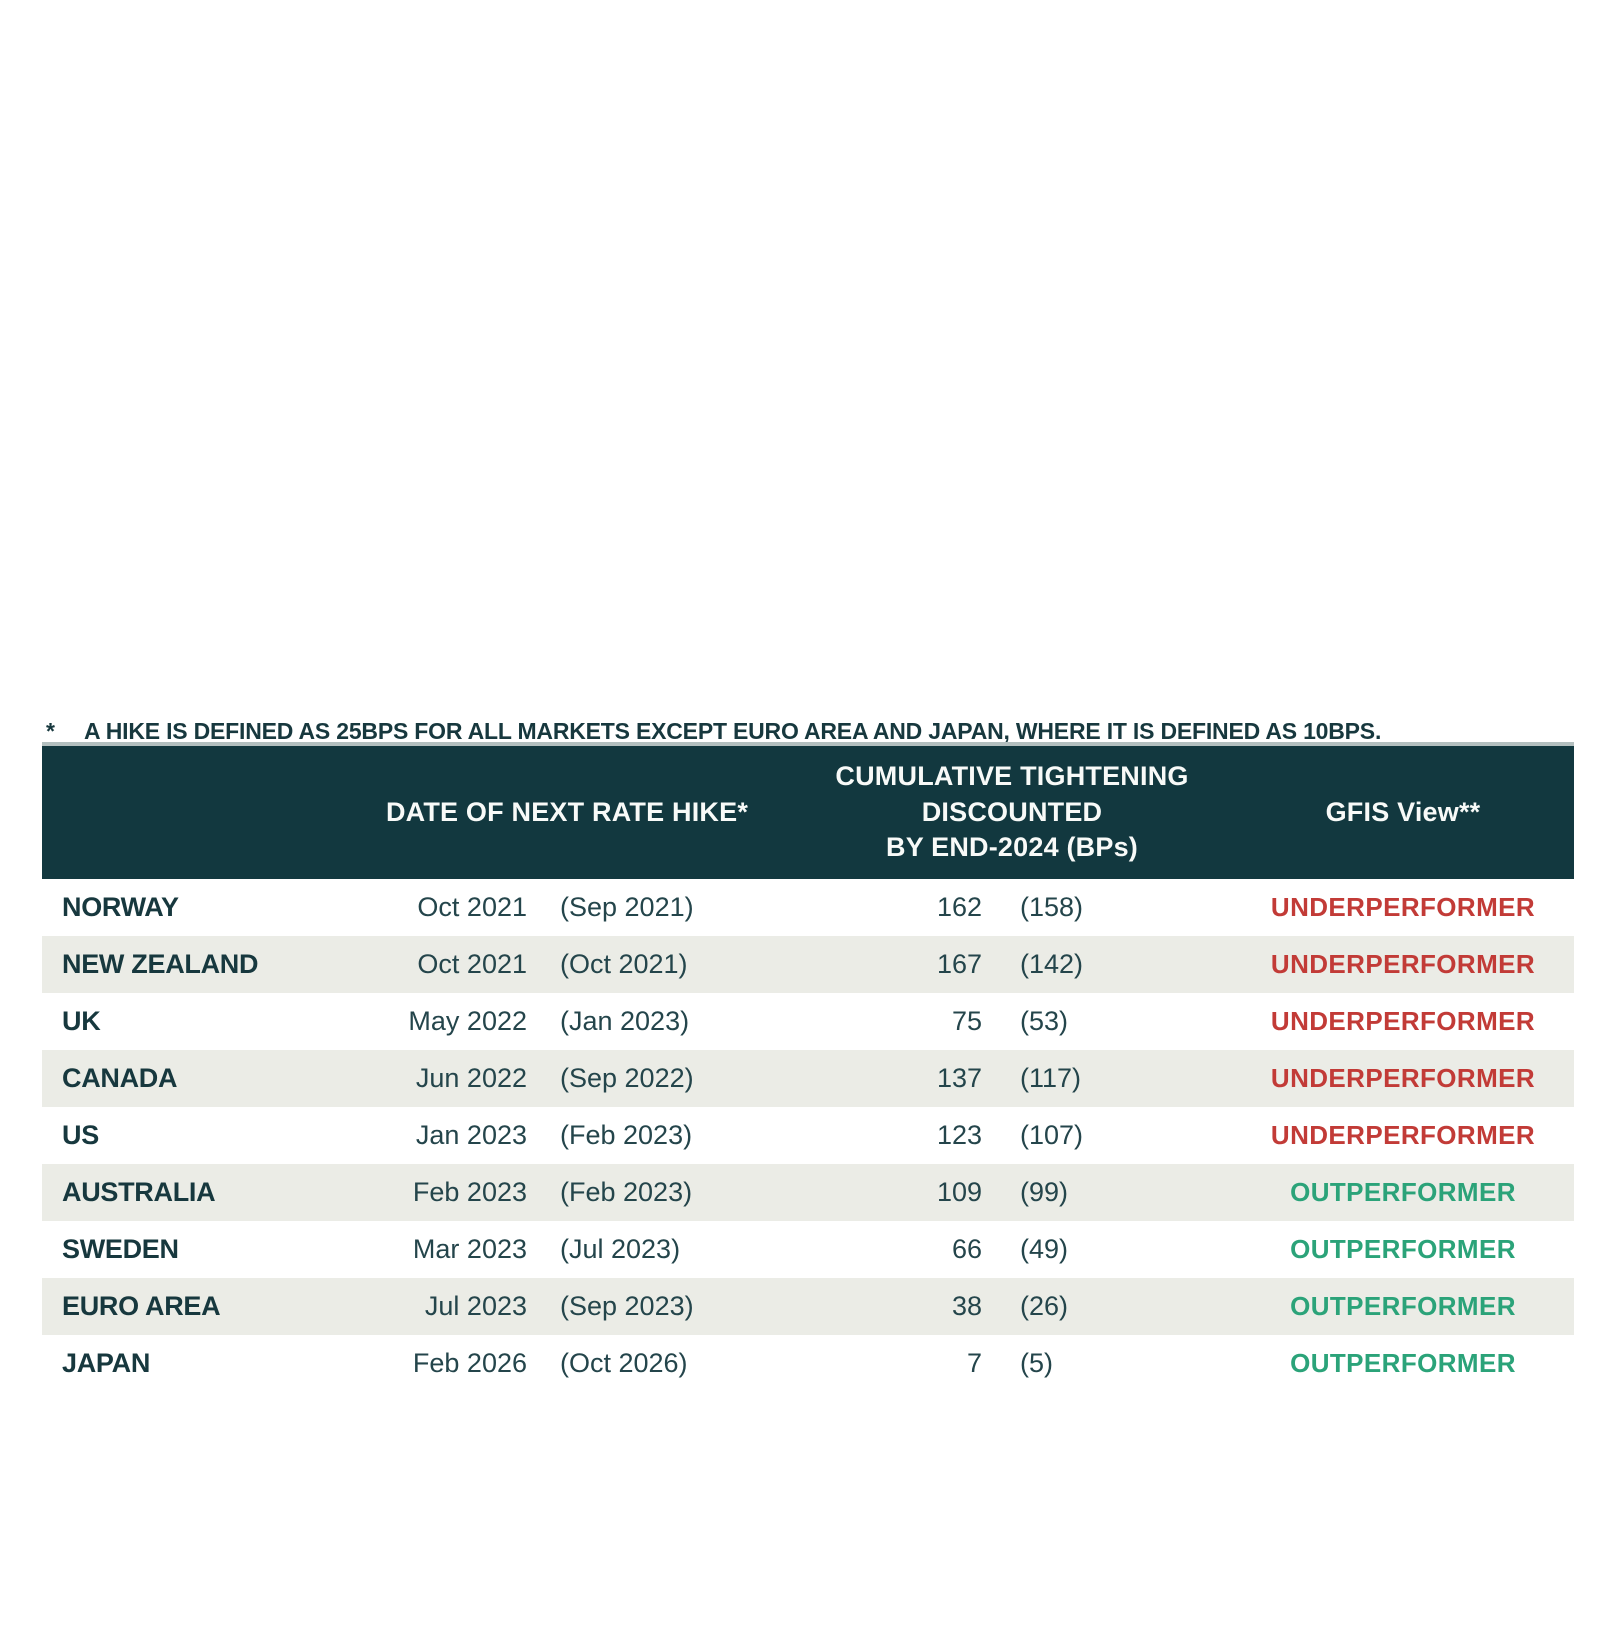  I want to click on country-label: JAPAN, so click(106, 1363).